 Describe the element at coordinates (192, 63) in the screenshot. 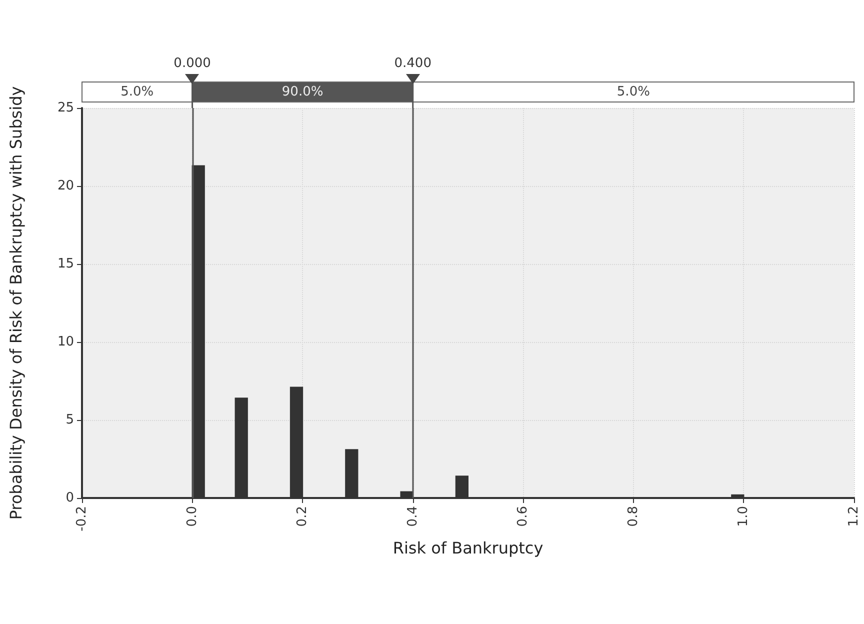

I see `ref-line-label: 0.000` at that location.